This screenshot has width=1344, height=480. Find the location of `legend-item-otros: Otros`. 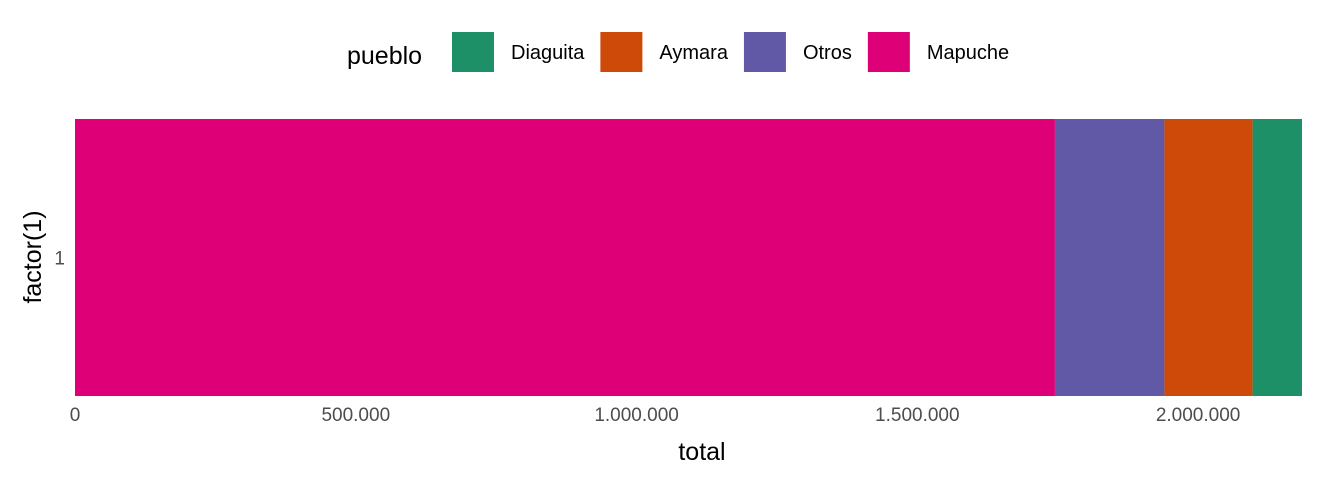

legend-item-otros: Otros is located at coordinates (797, 52).